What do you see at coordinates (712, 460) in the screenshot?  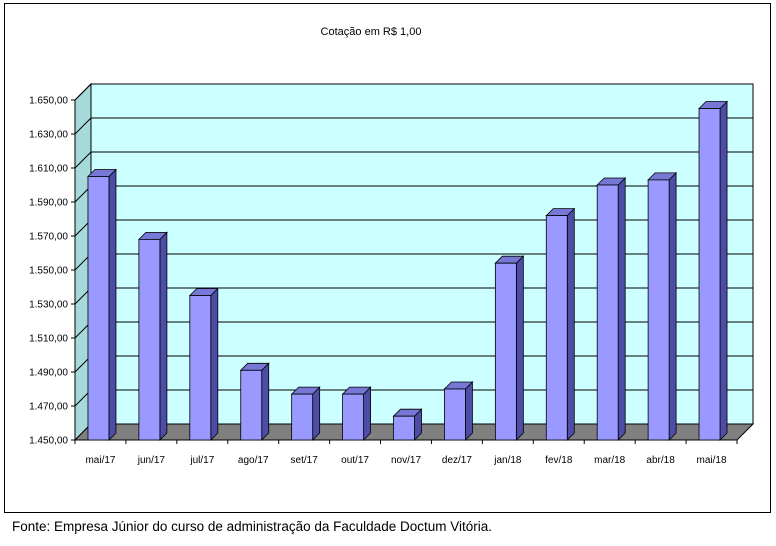 I see `x-tick-label: mai/18` at bounding box center [712, 460].